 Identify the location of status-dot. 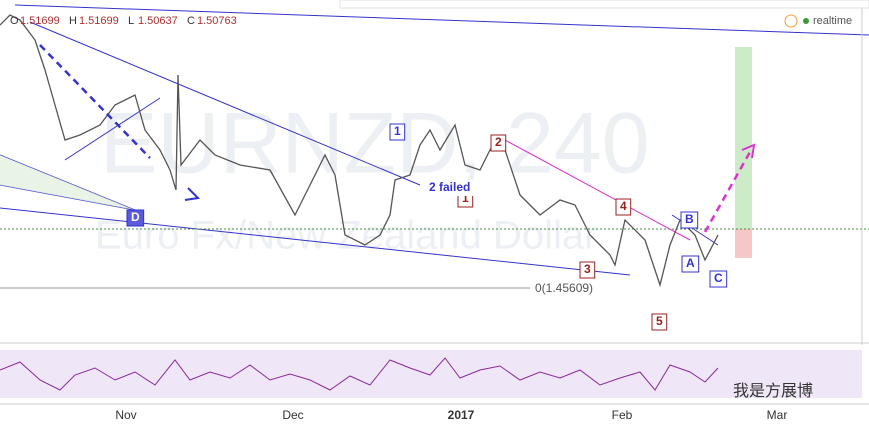
(806, 21).